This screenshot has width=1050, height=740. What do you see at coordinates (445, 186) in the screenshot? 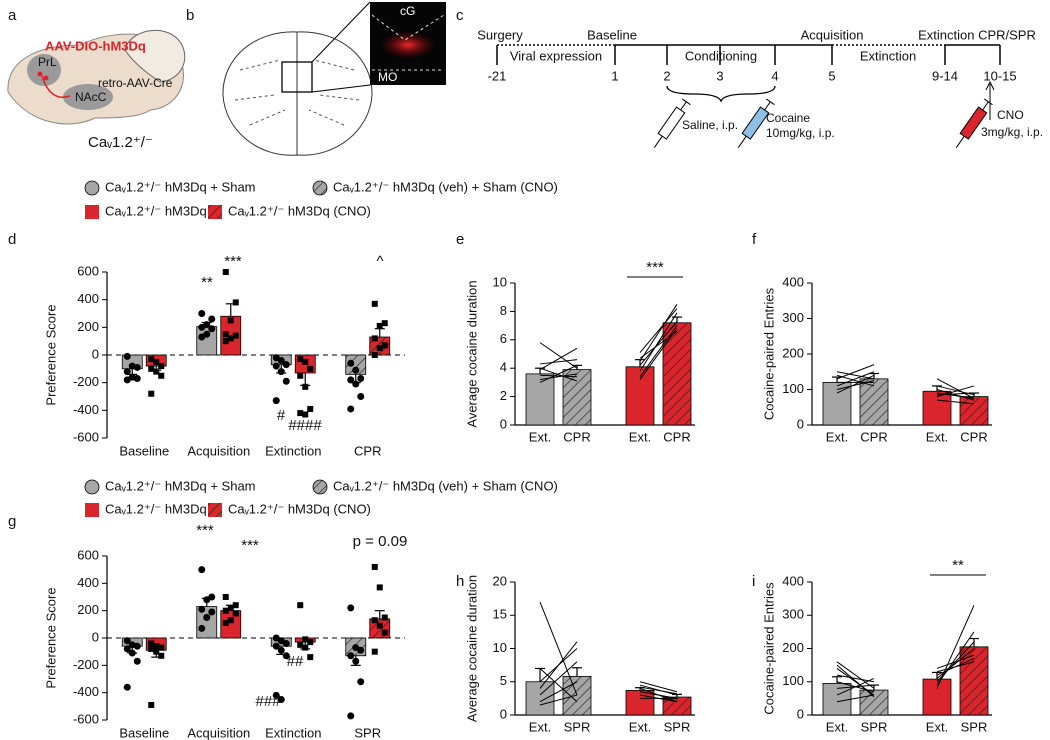
I see `legend-label: Caᵥ1.2⁺/⁻ hM3Dq (veh) + Sham (CNO)` at bounding box center [445, 186].